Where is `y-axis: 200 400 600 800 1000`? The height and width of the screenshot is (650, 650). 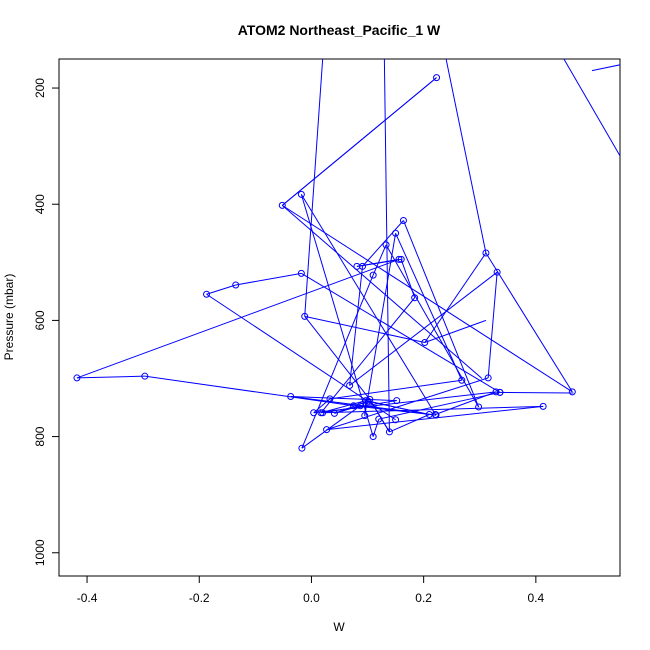 y-axis: 200 400 600 800 1000 is located at coordinates (46, 322).